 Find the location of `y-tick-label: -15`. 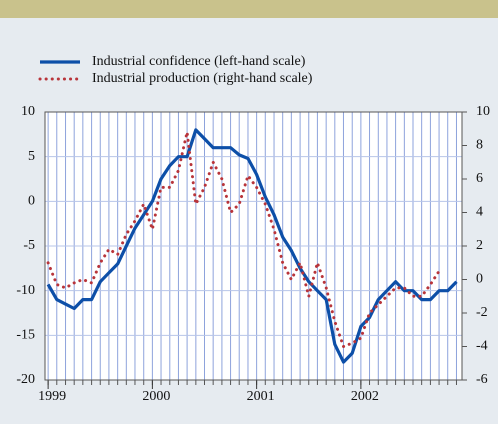

y-tick-label: -15 is located at coordinates (25, 335).